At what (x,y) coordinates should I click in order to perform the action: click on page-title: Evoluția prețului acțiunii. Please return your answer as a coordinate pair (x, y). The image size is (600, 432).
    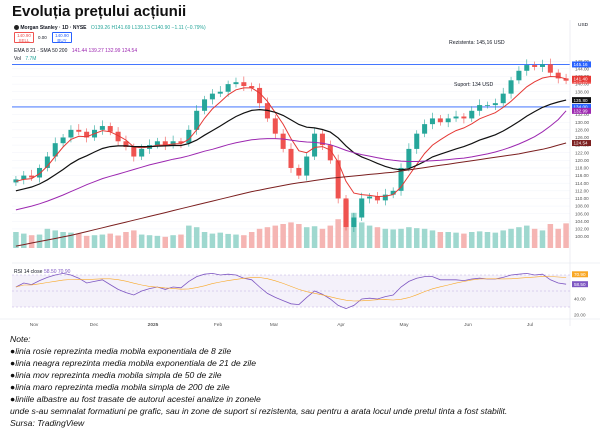
    Looking at the image, I should click on (99, 11).